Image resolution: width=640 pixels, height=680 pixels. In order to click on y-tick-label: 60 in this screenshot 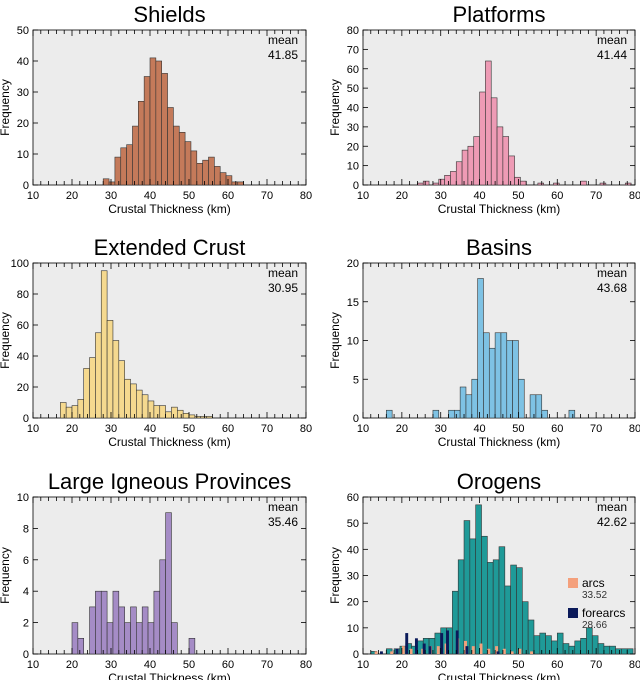, I will do `click(353, 70)`.